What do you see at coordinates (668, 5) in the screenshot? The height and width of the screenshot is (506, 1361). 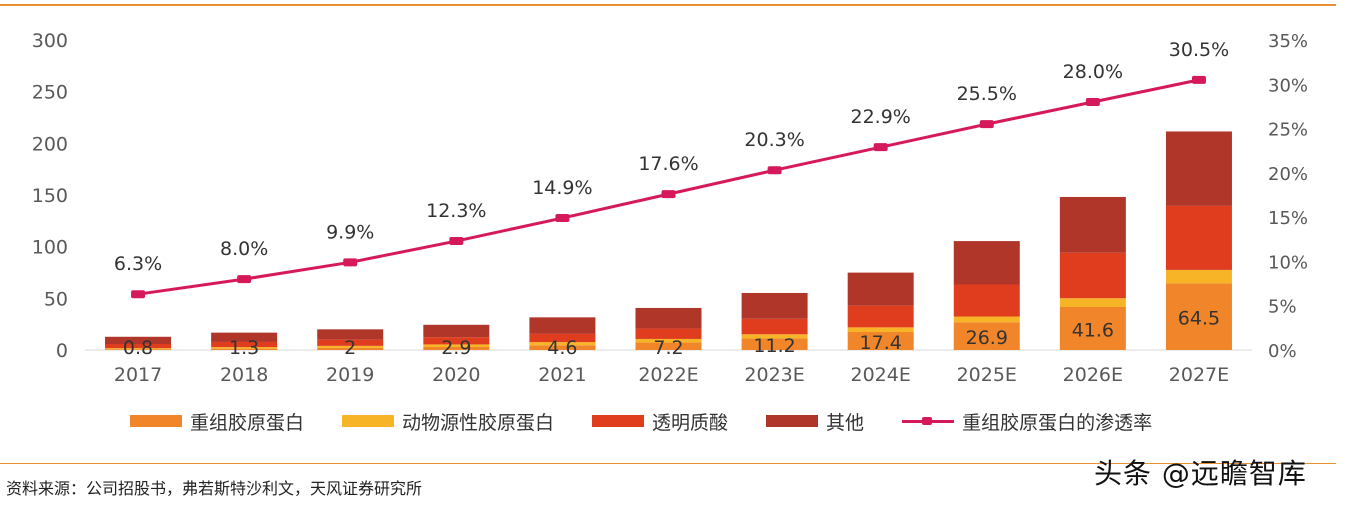 I see `top-rule` at bounding box center [668, 5].